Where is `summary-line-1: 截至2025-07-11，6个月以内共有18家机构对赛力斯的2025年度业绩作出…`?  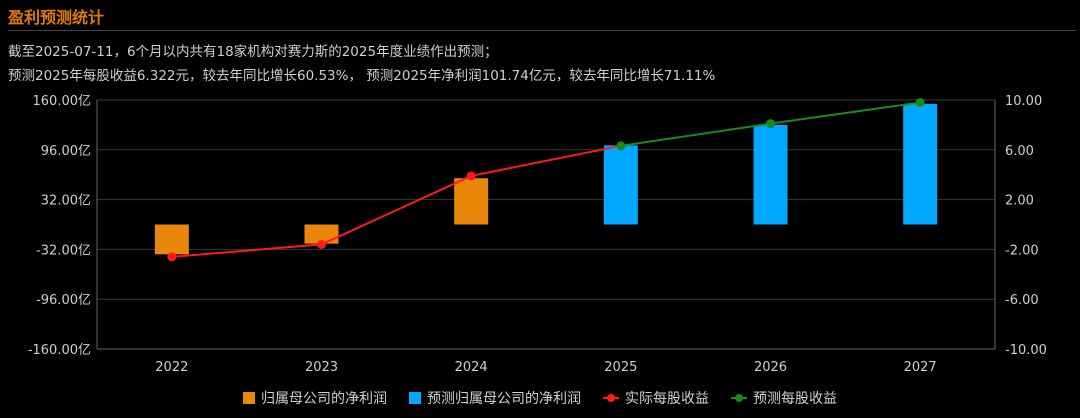
summary-line-1: 截至2025-07-11，6个月以内共有18家机构对赛力斯的2025年度业绩作出… is located at coordinates (253, 52).